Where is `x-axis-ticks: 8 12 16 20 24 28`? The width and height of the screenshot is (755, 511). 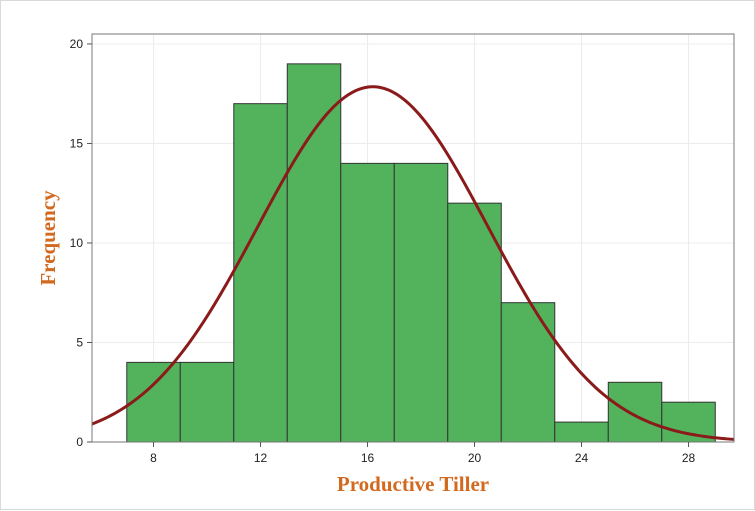
x-axis-ticks: 8 12 16 20 24 28 is located at coordinates (423, 453).